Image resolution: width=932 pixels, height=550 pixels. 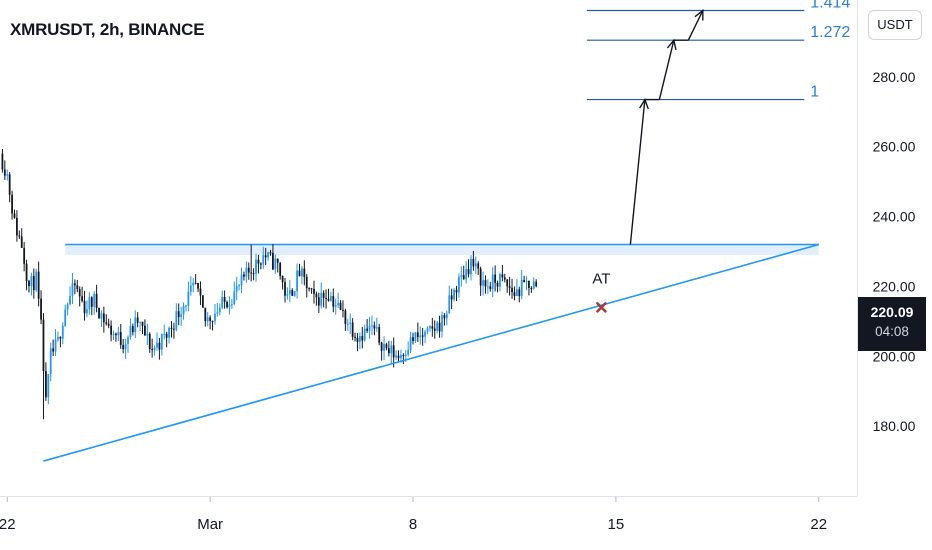 I want to click on annotation-text: AT, so click(x=601, y=278).